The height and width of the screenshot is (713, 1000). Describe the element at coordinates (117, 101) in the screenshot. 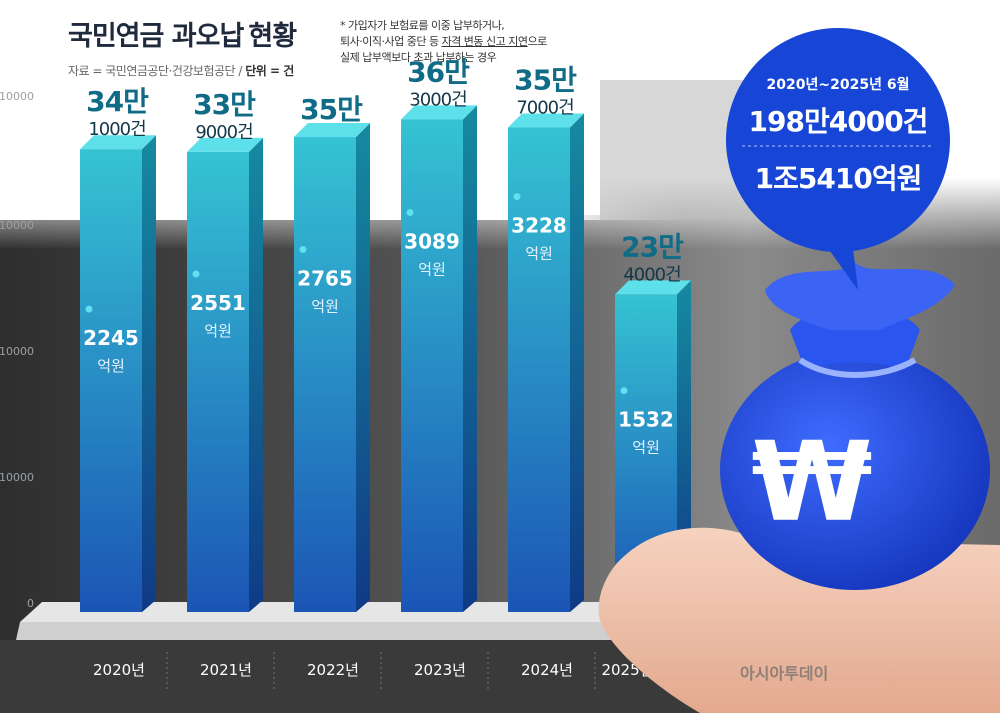

I see `count-label-big: 34만` at that location.